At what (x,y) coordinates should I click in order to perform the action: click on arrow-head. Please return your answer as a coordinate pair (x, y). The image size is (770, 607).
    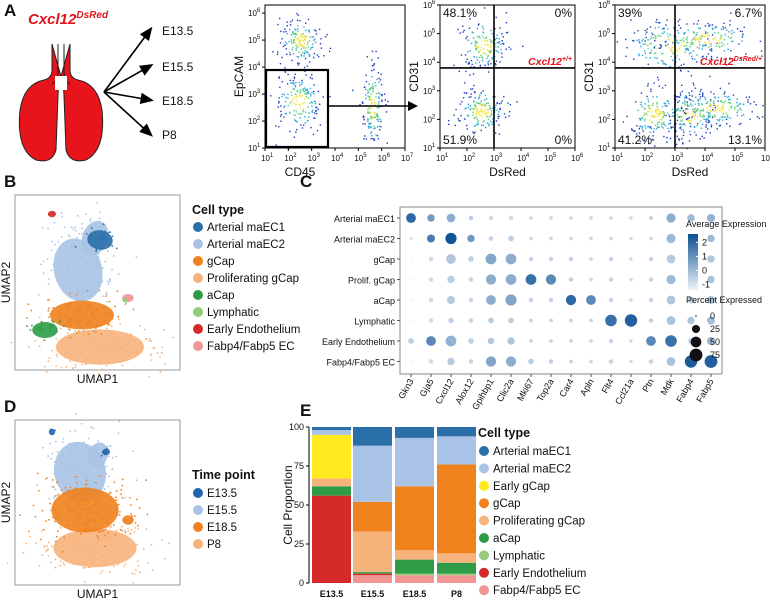
    Looking at the image, I should click on (146, 70).